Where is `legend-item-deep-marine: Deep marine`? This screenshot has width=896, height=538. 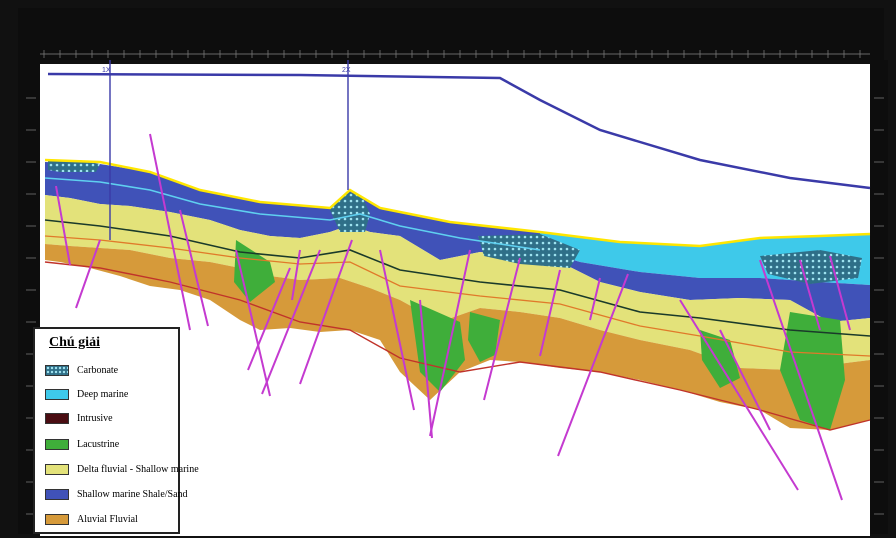 legend-item-deep-marine: Deep marine is located at coordinates (86, 394).